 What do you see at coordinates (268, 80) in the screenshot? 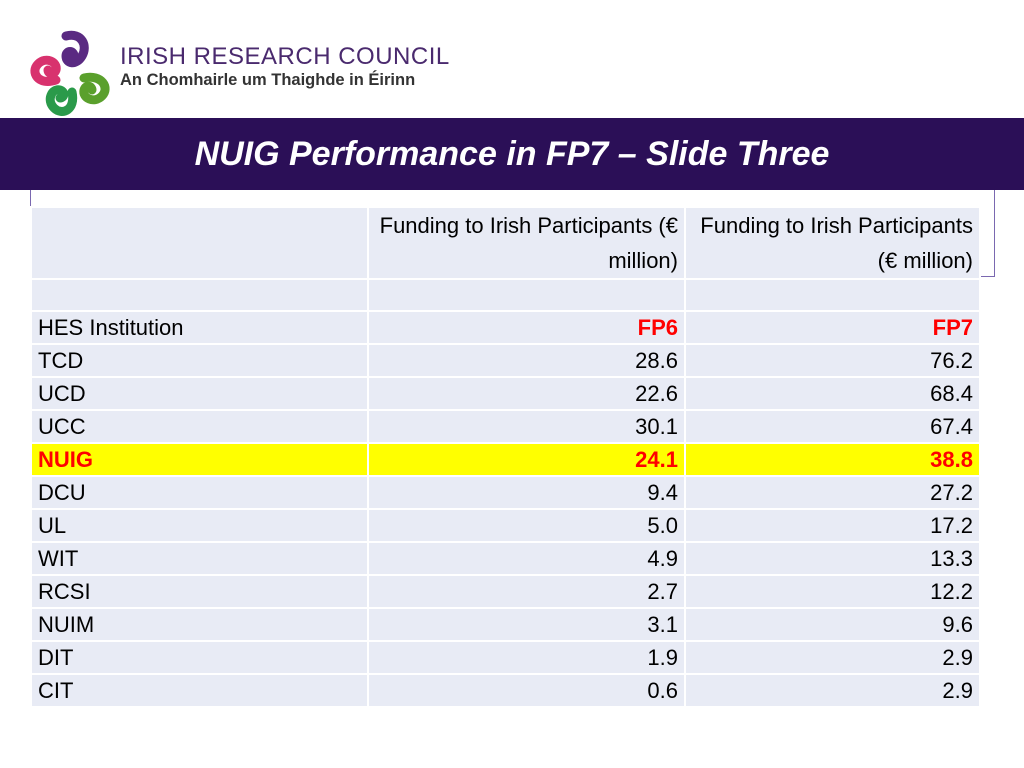
I see `org-subtitle: An Chomhairle um Thaighde in Éirinn` at bounding box center [268, 80].